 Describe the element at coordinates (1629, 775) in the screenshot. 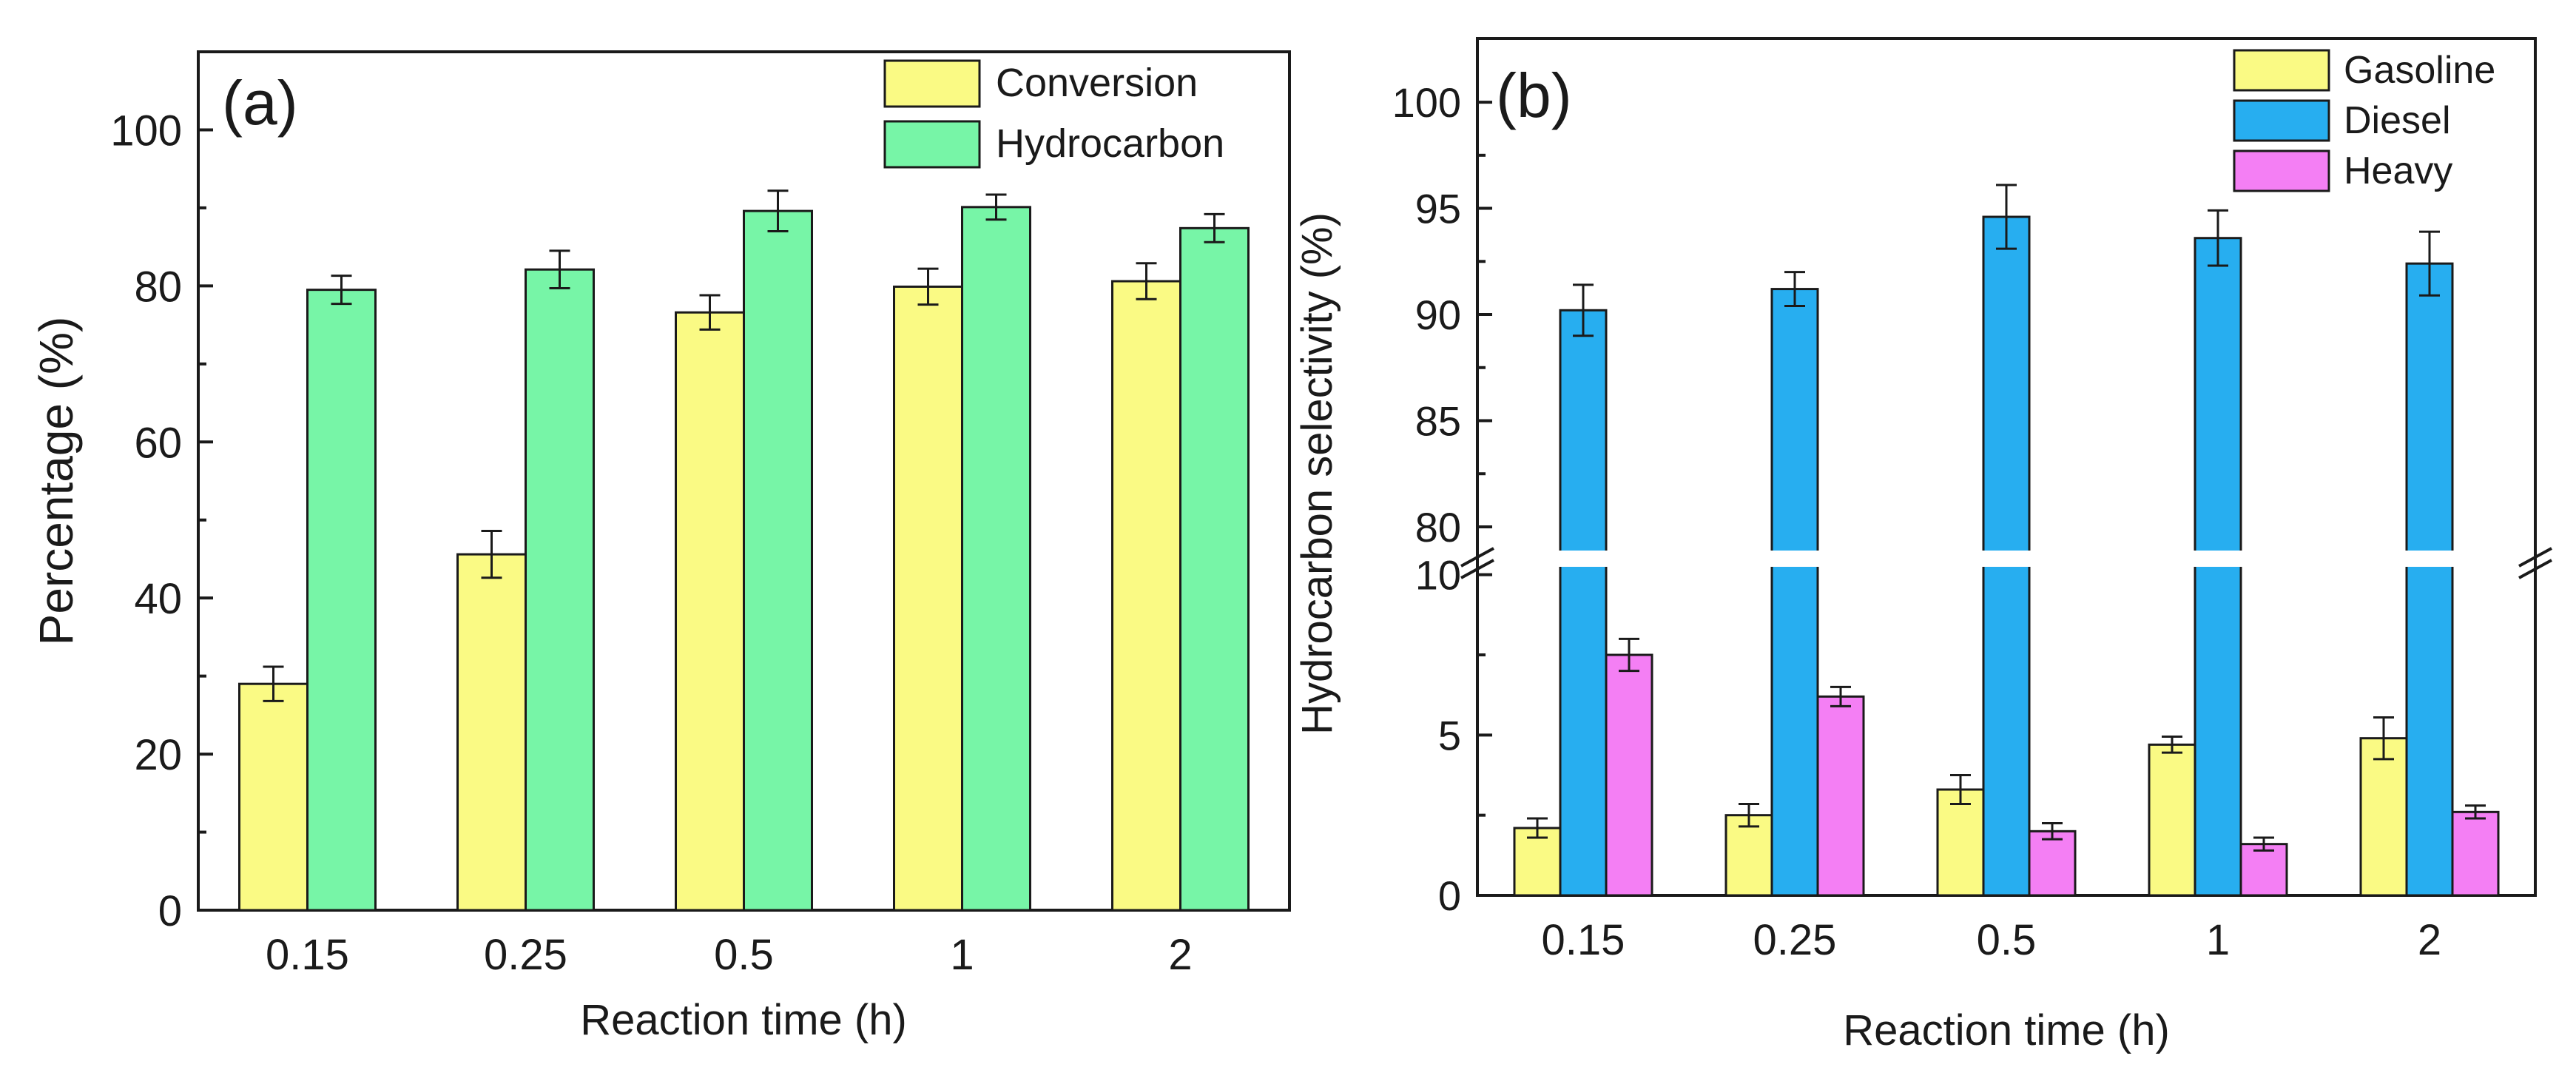

I see `bar-heavy-0.15` at that location.